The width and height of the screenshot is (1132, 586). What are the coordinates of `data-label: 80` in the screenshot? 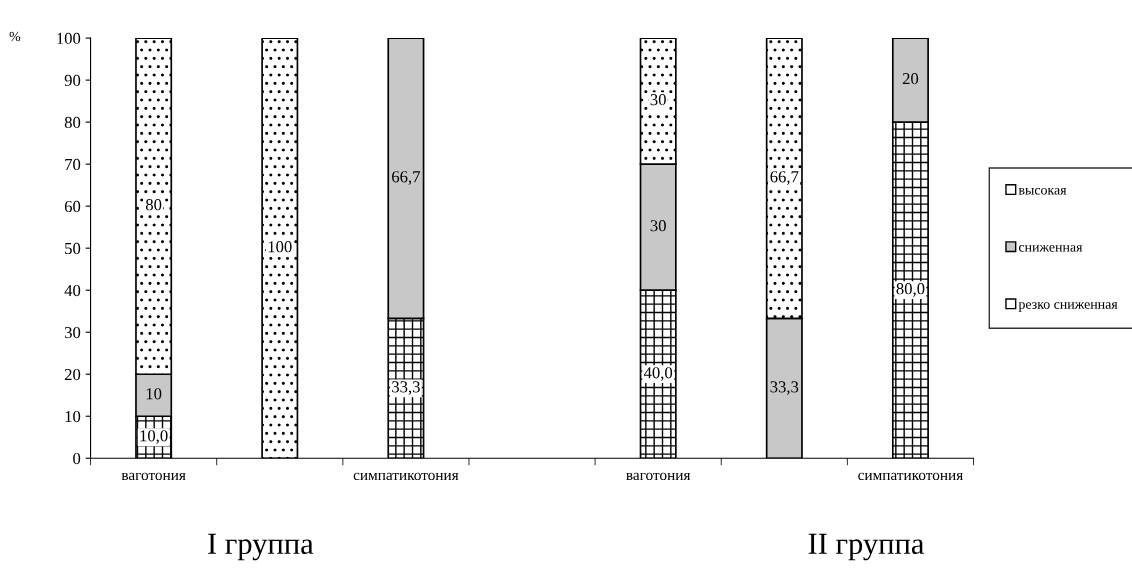 It's located at (153, 205).